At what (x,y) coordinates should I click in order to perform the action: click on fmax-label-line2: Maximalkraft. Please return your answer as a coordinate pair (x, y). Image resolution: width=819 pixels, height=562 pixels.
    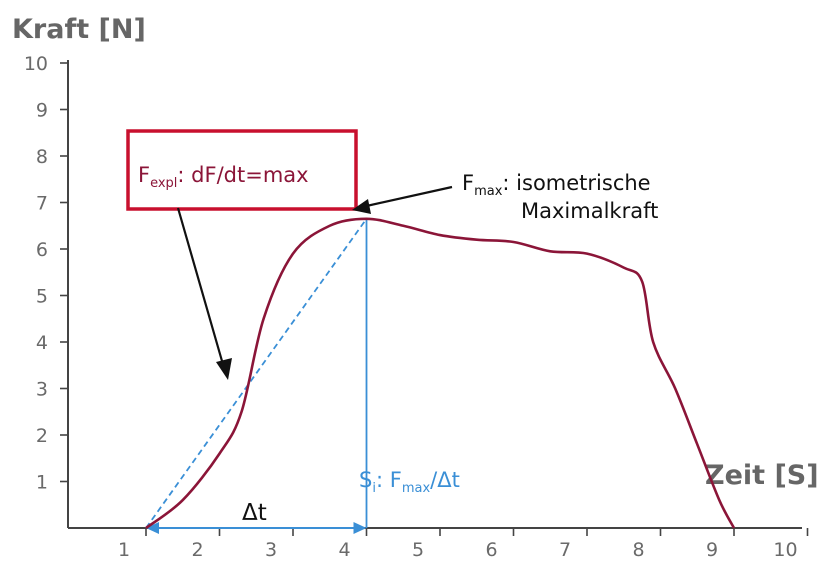
    Looking at the image, I should click on (589, 211).